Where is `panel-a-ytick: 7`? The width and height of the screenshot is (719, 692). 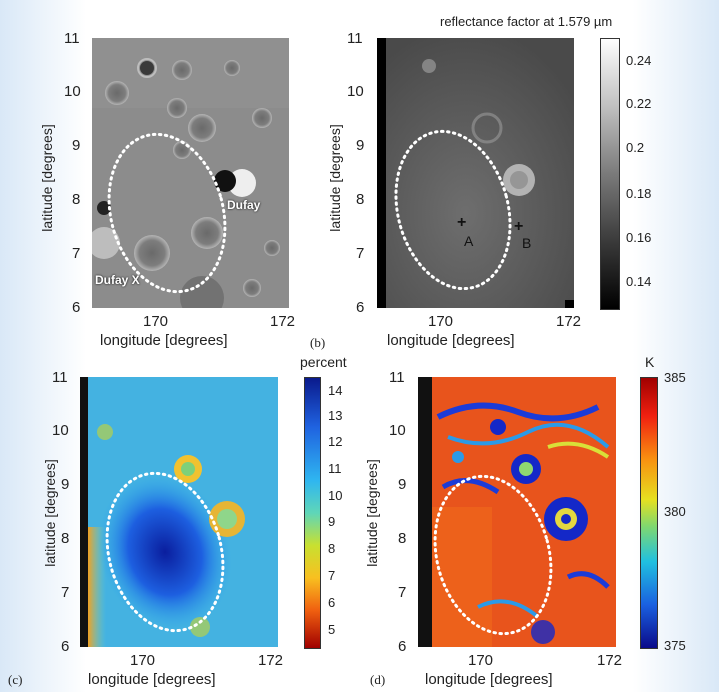 panel-a-ytick: 7 is located at coordinates (76, 253).